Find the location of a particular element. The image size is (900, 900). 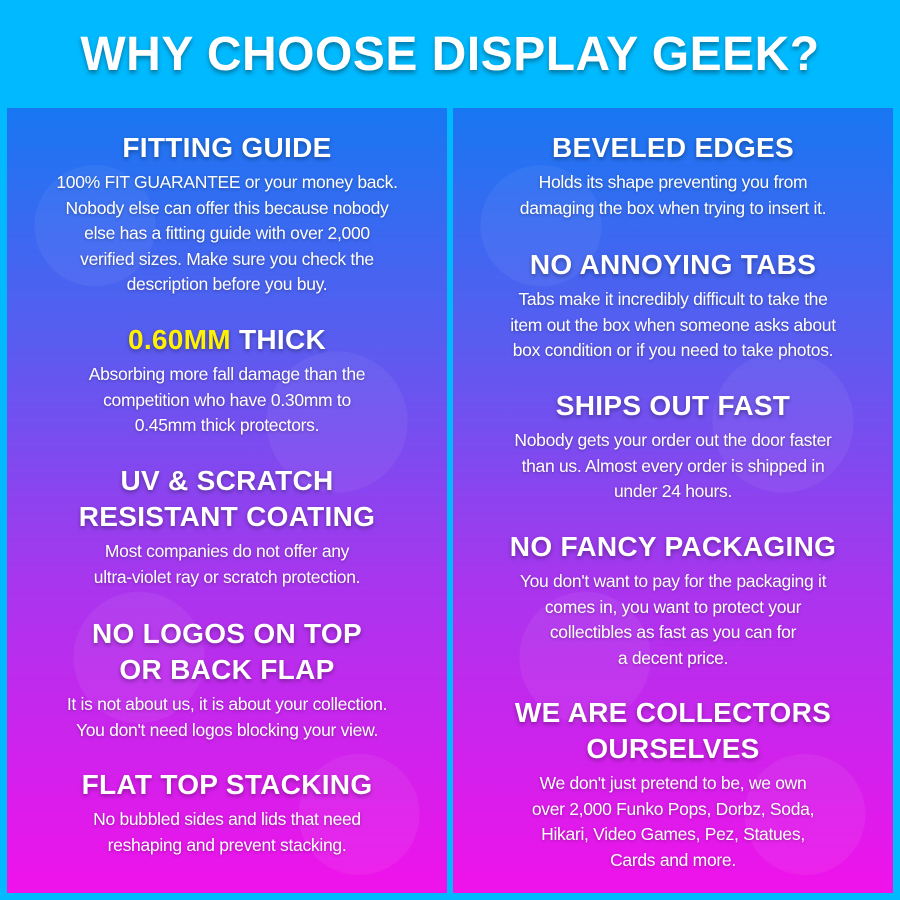

heading-line: WE ARE COLLECTORS is located at coordinates (673, 712).